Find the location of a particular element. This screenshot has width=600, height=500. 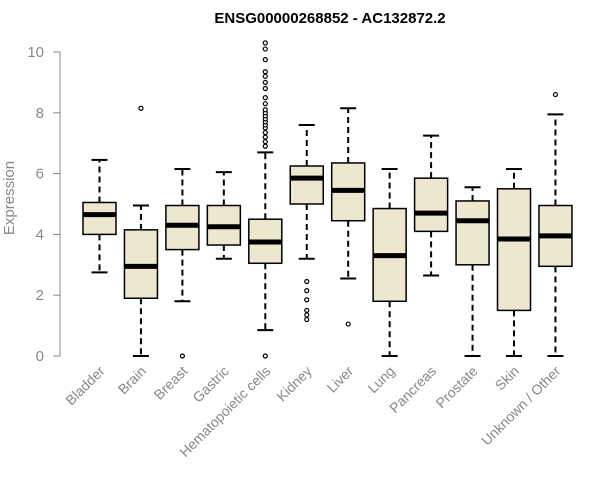

x-tick-label: Skin is located at coordinates (507, 378).